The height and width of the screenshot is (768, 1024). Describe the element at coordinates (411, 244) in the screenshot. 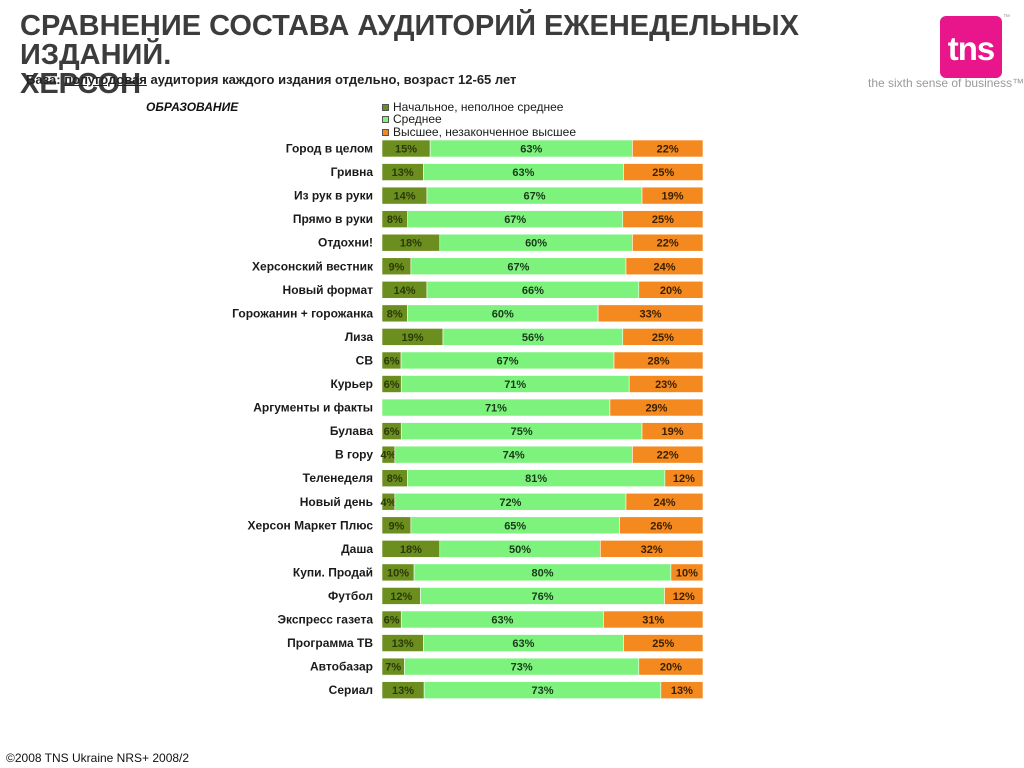

I see `data-label: 18%` at that location.